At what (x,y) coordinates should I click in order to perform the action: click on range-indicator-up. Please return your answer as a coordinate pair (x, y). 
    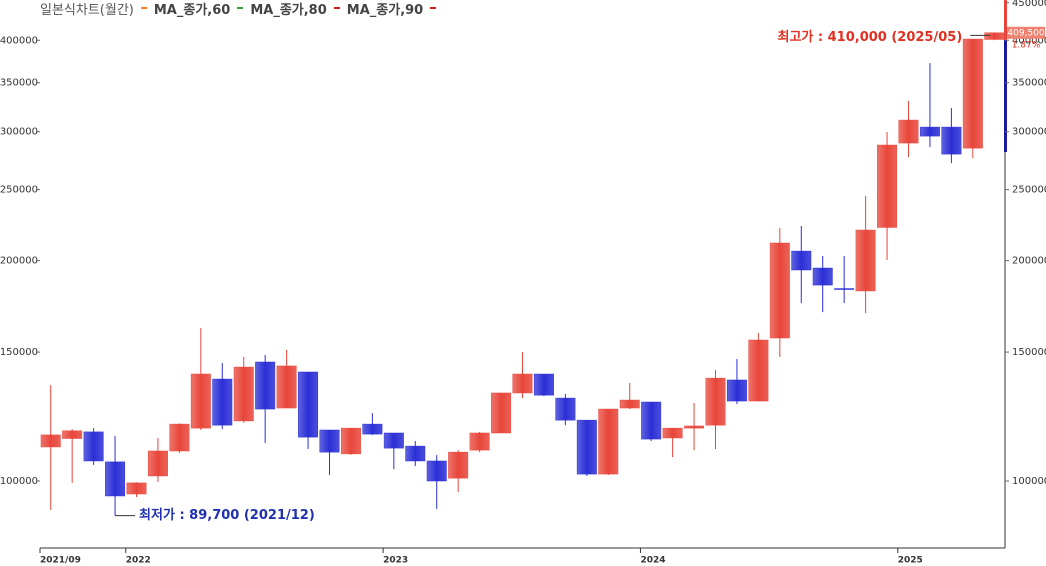
    Looking at the image, I should click on (1005, 20).